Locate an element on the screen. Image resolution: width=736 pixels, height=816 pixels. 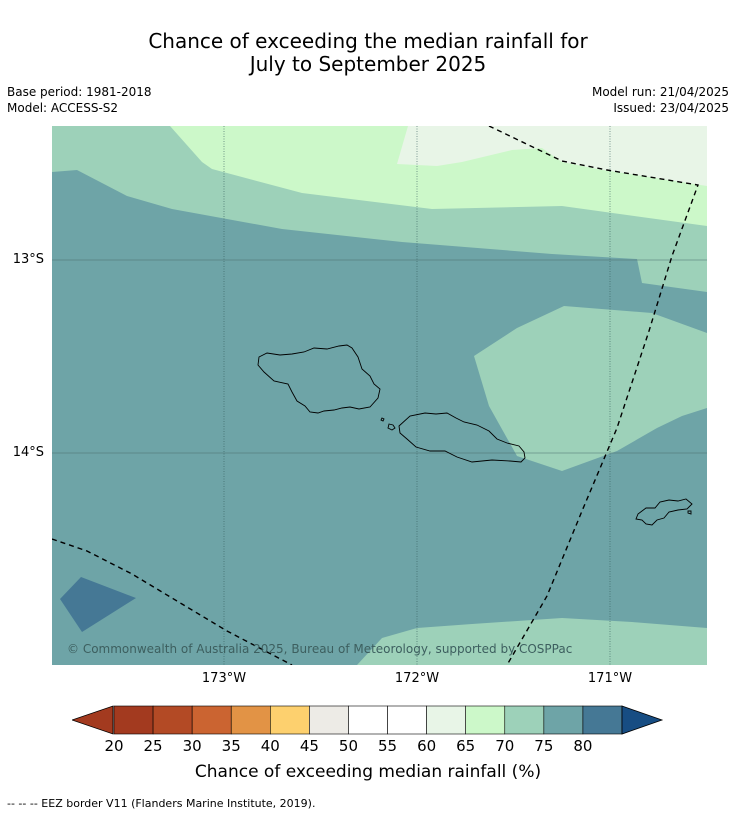
colorbar-tick-label: 70 is located at coordinates (505, 746).